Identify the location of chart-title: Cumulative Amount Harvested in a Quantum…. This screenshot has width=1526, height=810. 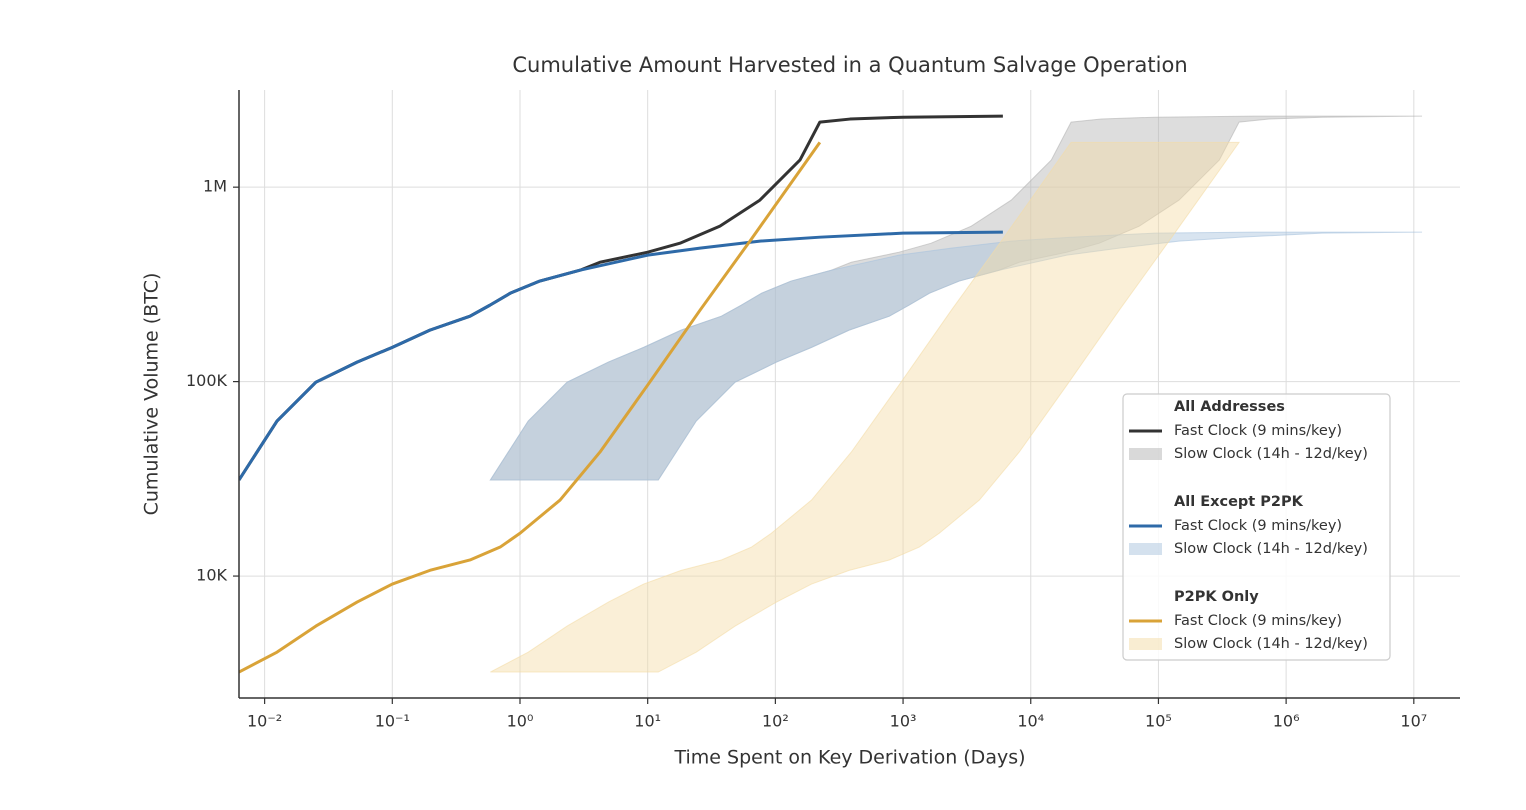
(849, 65).